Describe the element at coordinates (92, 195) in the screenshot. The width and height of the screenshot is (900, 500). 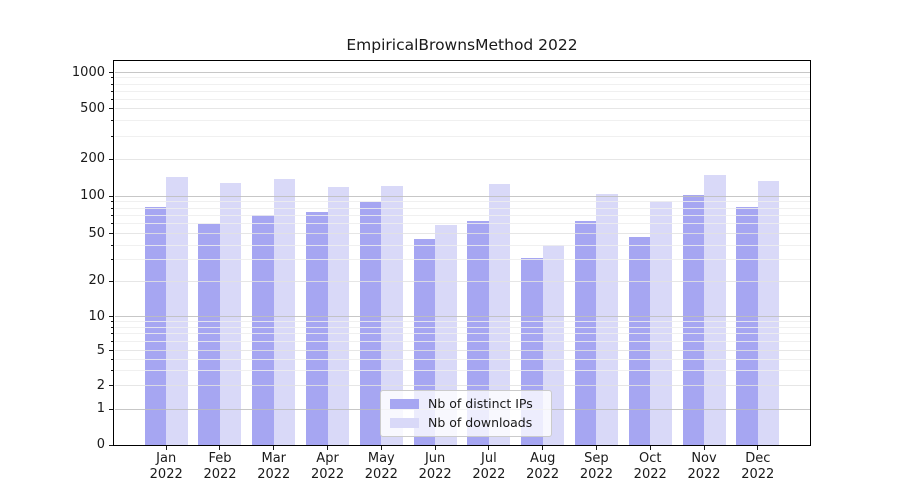
I see `y-axis-tick-label: 100` at that location.